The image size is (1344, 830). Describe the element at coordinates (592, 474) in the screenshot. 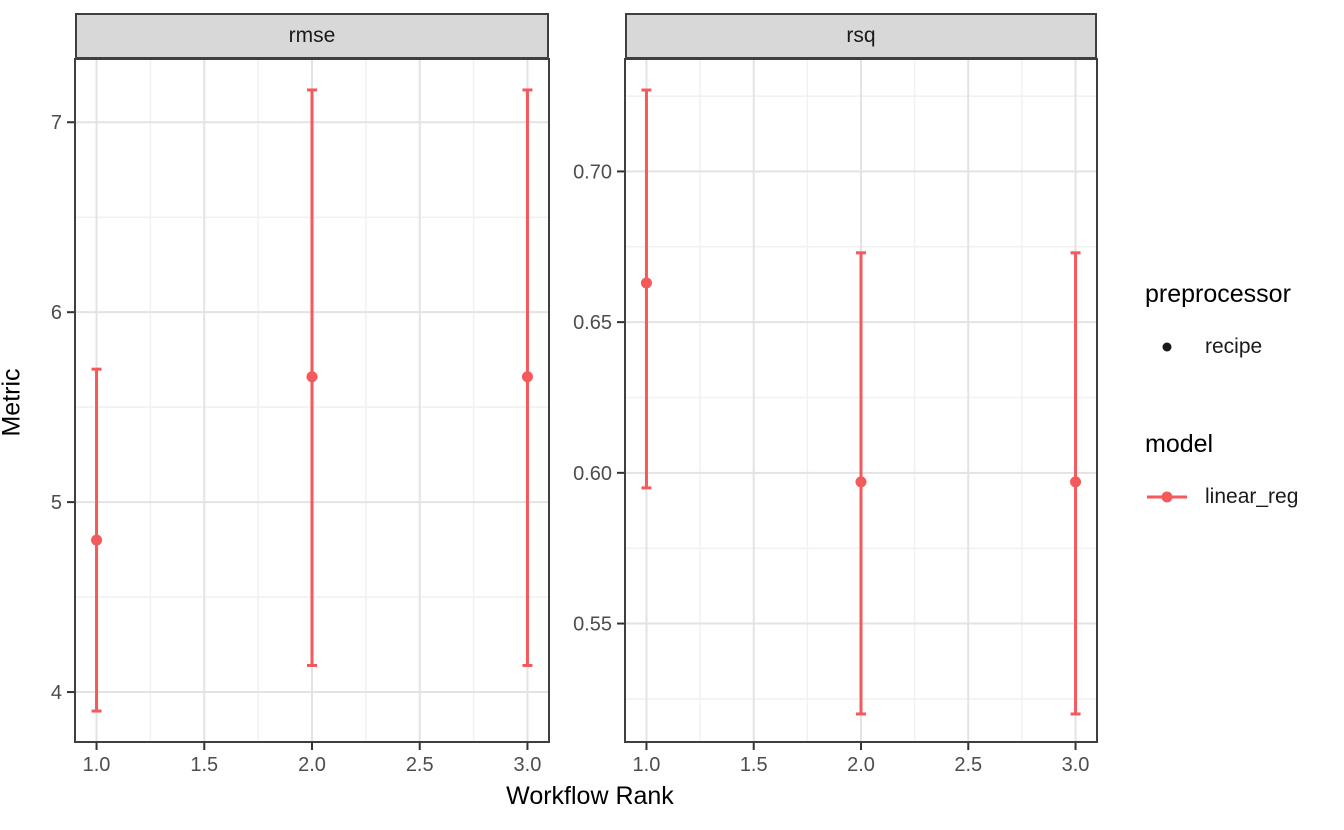

I see `y-tick-label: 0.60` at that location.